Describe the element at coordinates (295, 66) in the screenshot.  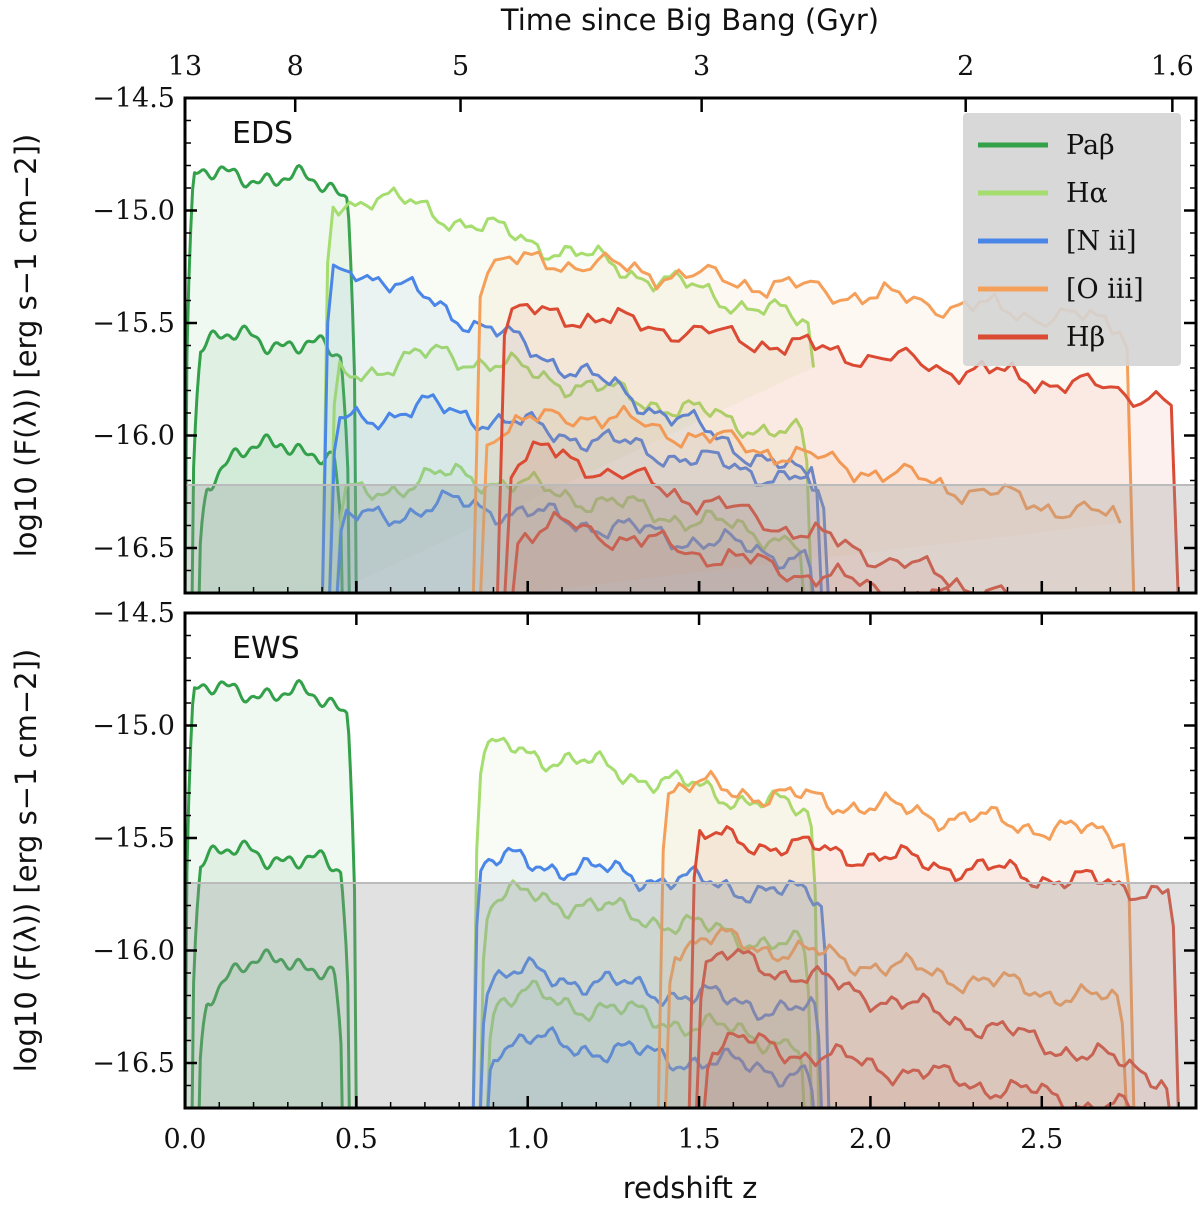
I see `top-tick-label: 8` at that location.